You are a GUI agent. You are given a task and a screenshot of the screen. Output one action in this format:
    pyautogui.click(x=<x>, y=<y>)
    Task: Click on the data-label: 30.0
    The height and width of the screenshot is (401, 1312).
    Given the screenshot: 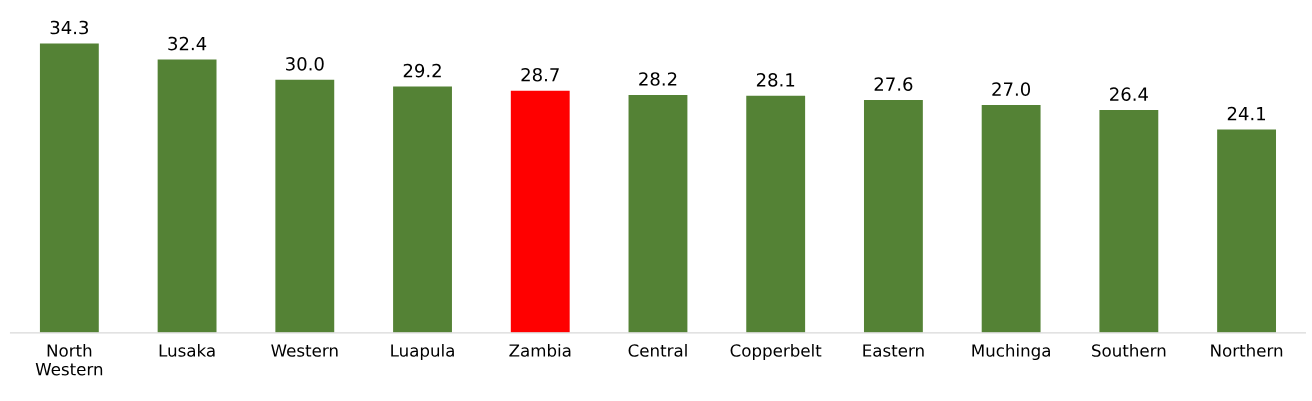 What is the action you would take?
    pyautogui.click(x=305, y=63)
    